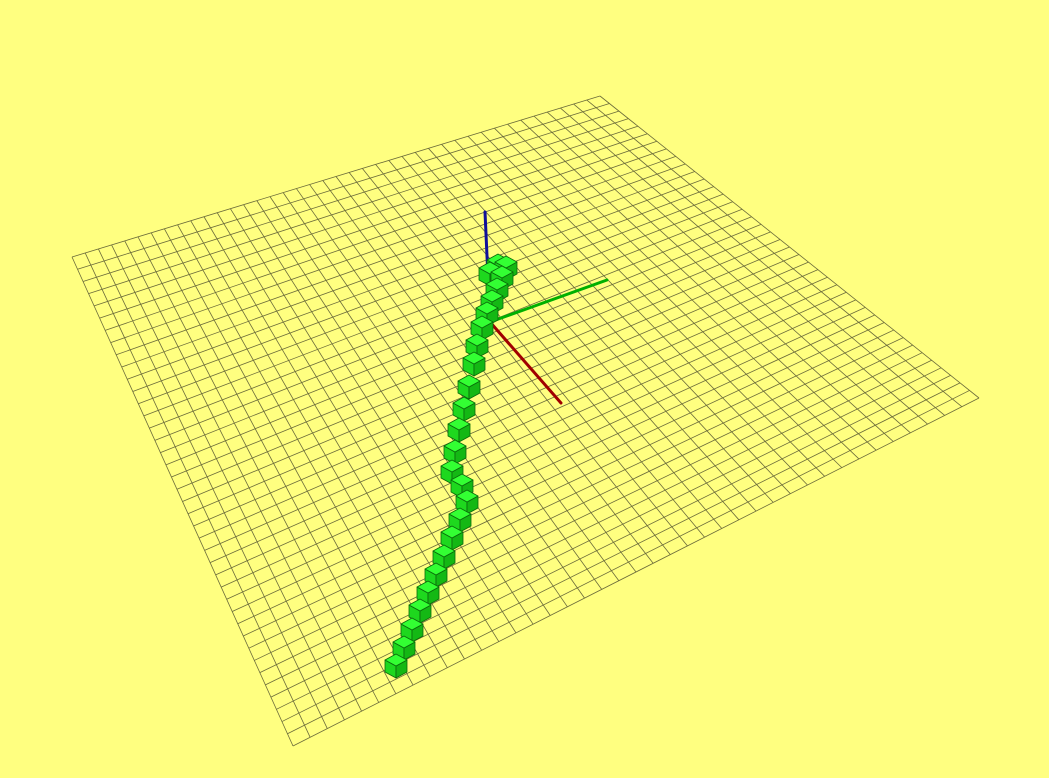 This screenshot has width=1049, height=778. I want to click on axis-x-line, so click(525, 362).